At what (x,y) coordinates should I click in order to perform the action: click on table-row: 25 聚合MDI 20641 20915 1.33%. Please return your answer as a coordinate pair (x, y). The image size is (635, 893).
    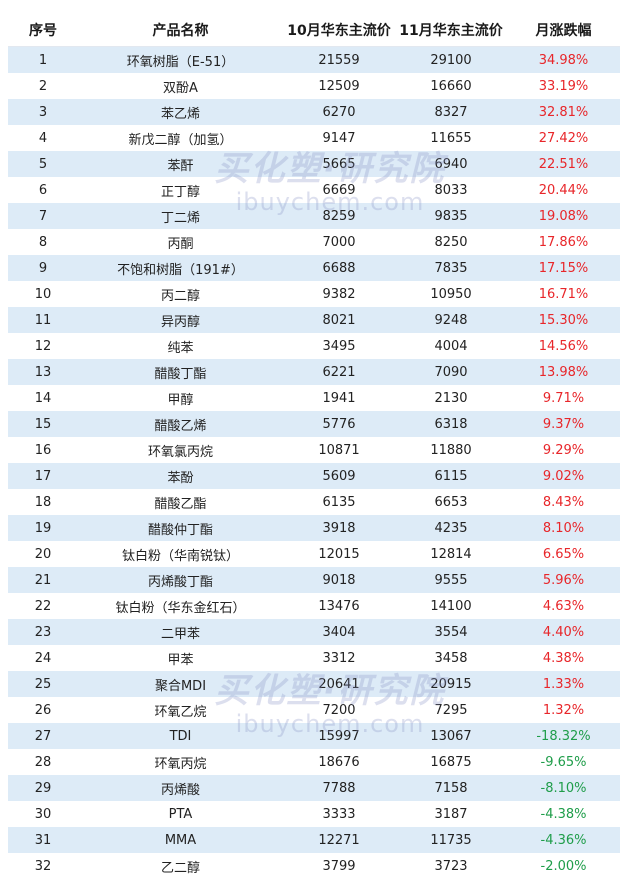
    Looking at the image, I should click on (314, 684).